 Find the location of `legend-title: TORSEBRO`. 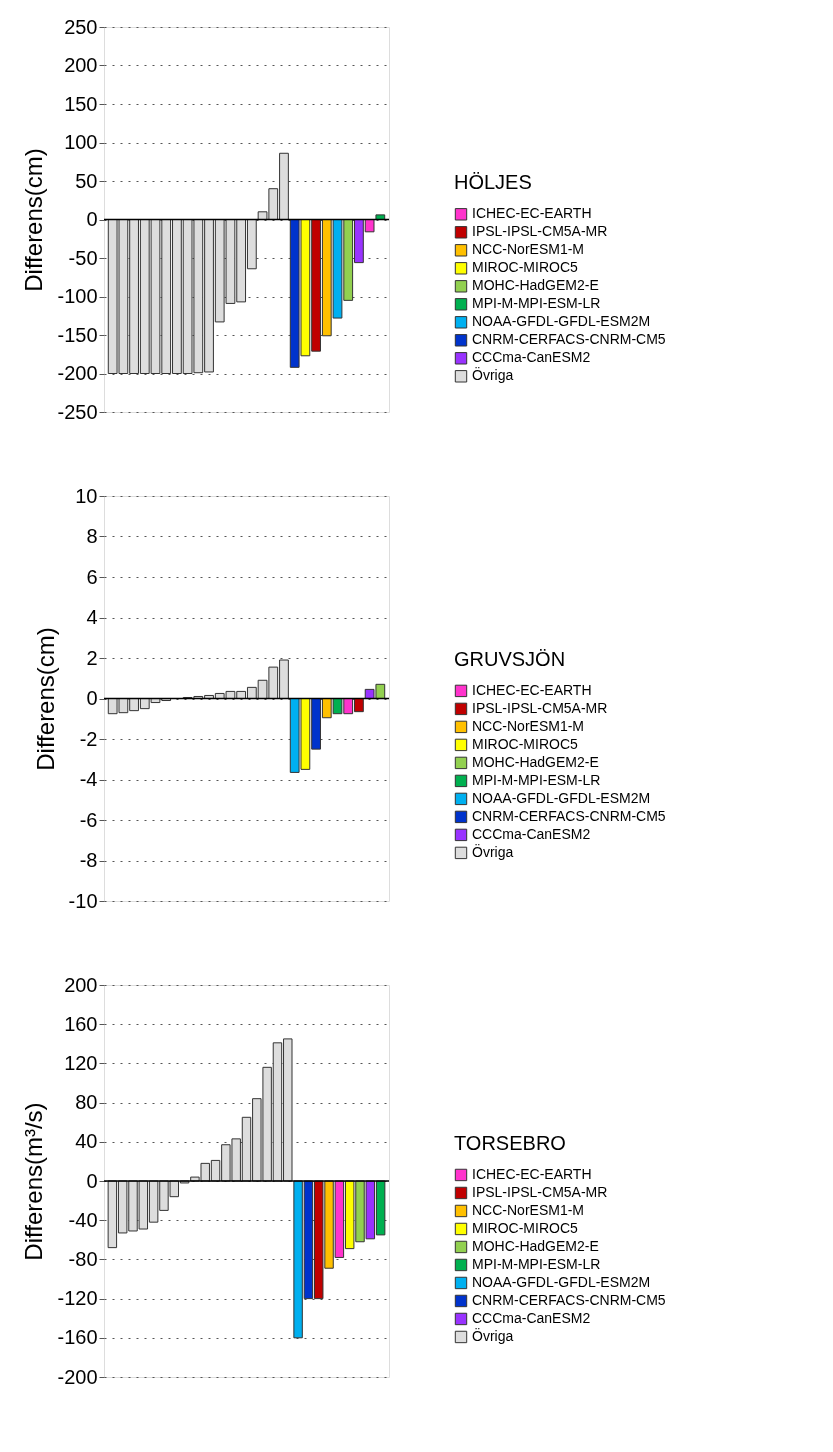

legend-title: TORSEBRO is located at coordinates (510, 1142).